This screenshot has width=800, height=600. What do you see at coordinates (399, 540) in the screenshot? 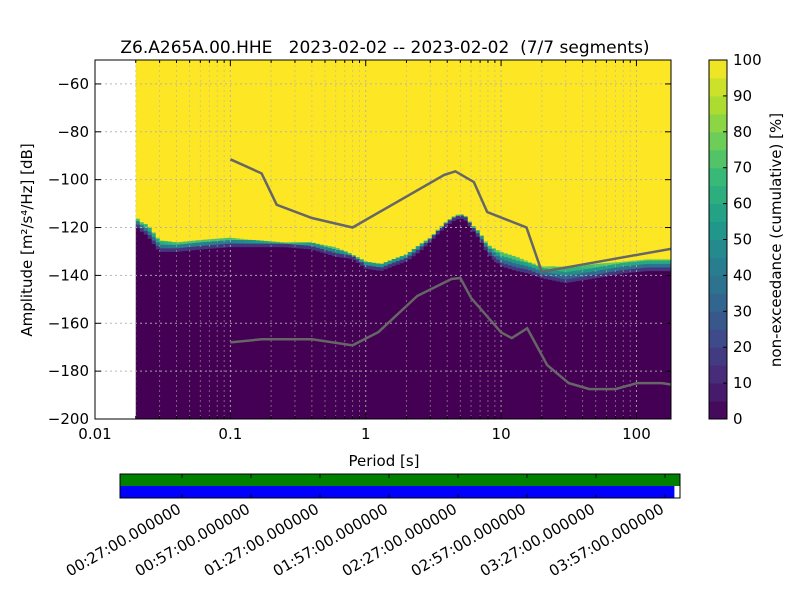
I see `timeline-tick-label: 02:27:00.000000` at bounding box center [399, 540].